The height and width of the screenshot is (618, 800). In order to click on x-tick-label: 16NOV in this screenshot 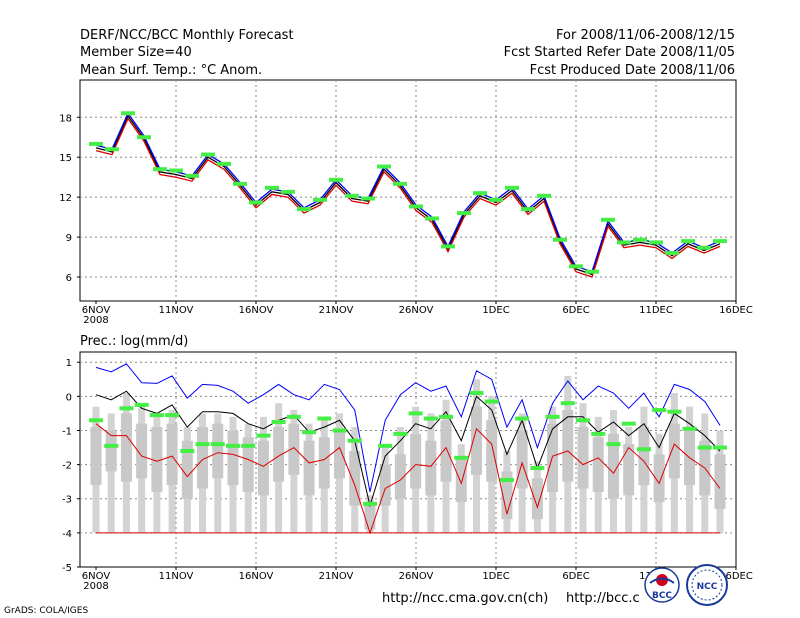, I will do `click(256, 576)`.